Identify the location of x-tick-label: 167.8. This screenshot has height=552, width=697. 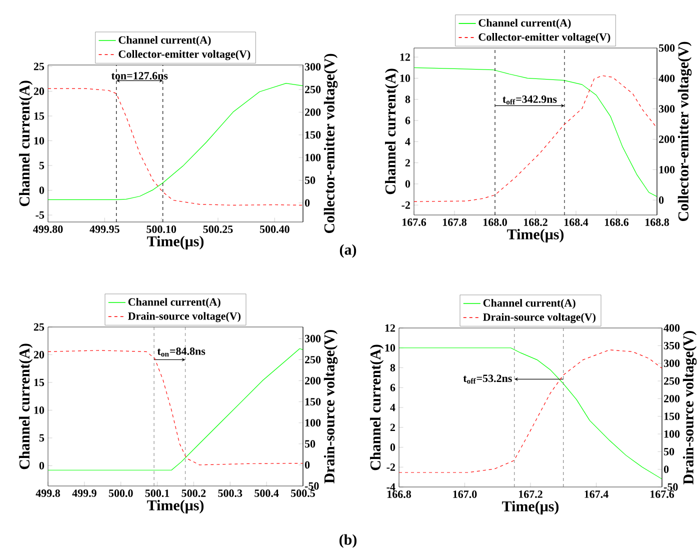
(454, 222).